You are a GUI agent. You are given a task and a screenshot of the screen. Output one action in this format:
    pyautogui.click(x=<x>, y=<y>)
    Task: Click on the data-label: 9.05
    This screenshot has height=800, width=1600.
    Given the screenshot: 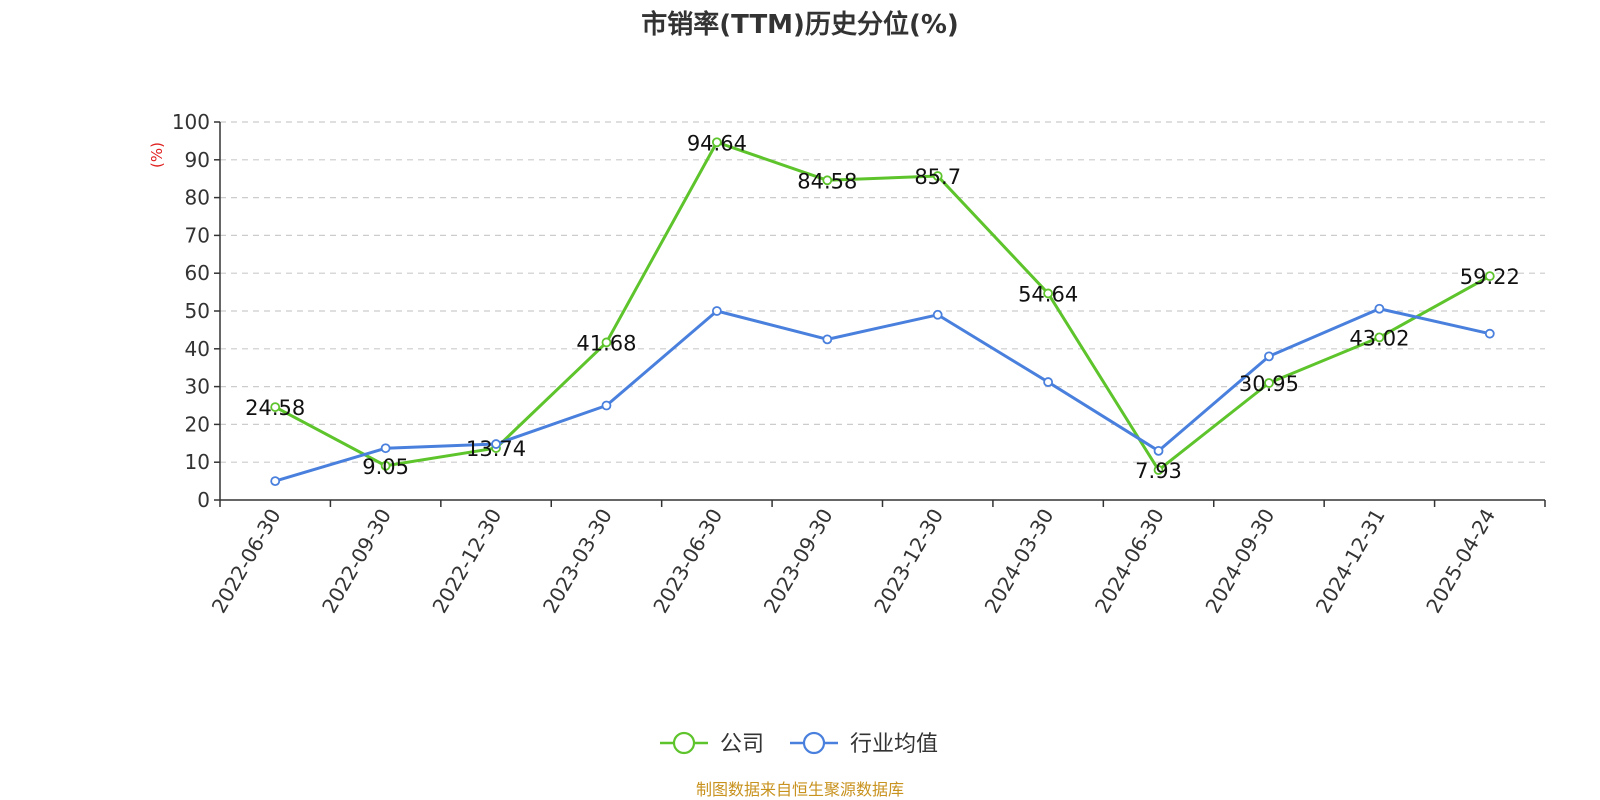 What is the action you would take?
    pyautogui.click(x=385, y=467)
    